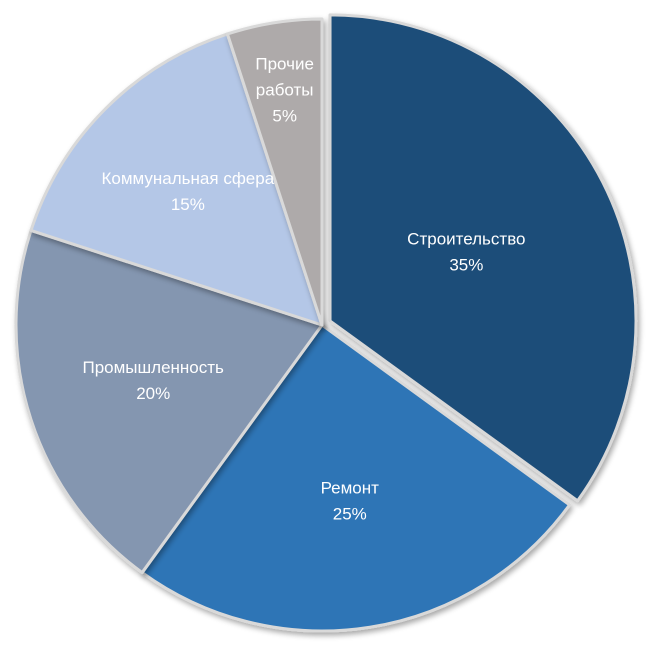 Image resolution: width=650 pixels, height=650 pixels. What do you see at coordinates (350, 487) in the screenshot?
I see `slice-name-label: Ремонт` at bounding box center [350, 487].